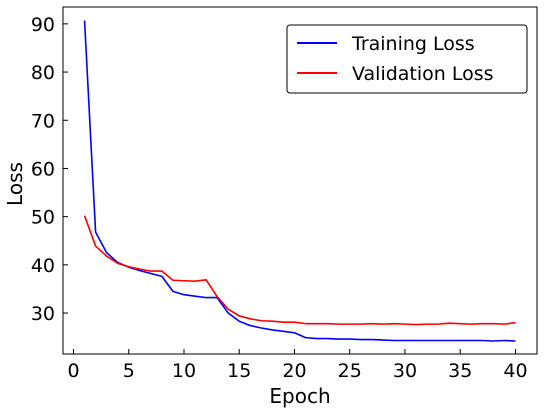 Image resolution: width=550 pixels, height=414 pixels. I want to click on legend-label-training: Training Loss, so click(413, 44).